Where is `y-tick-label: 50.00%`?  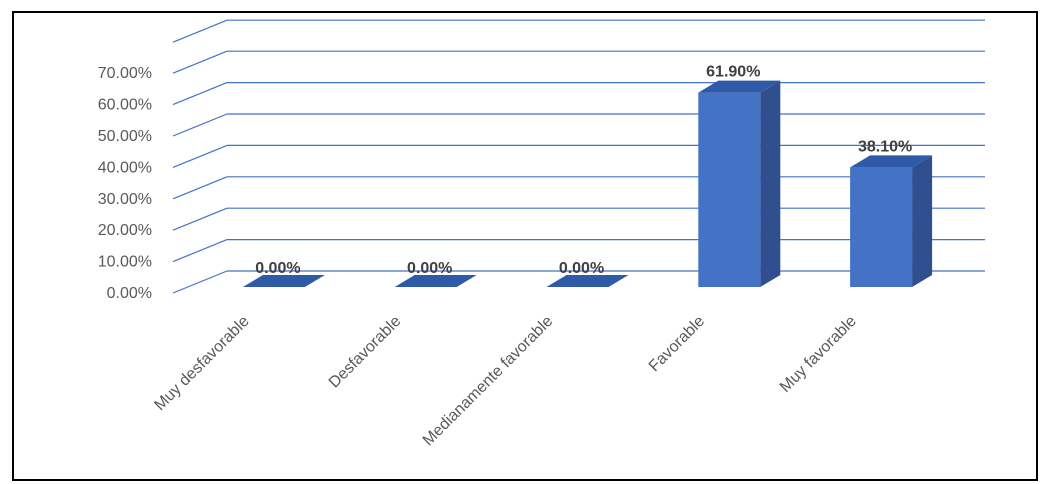
y-tick-label: 50.00% is located at coordinates (125, 136).